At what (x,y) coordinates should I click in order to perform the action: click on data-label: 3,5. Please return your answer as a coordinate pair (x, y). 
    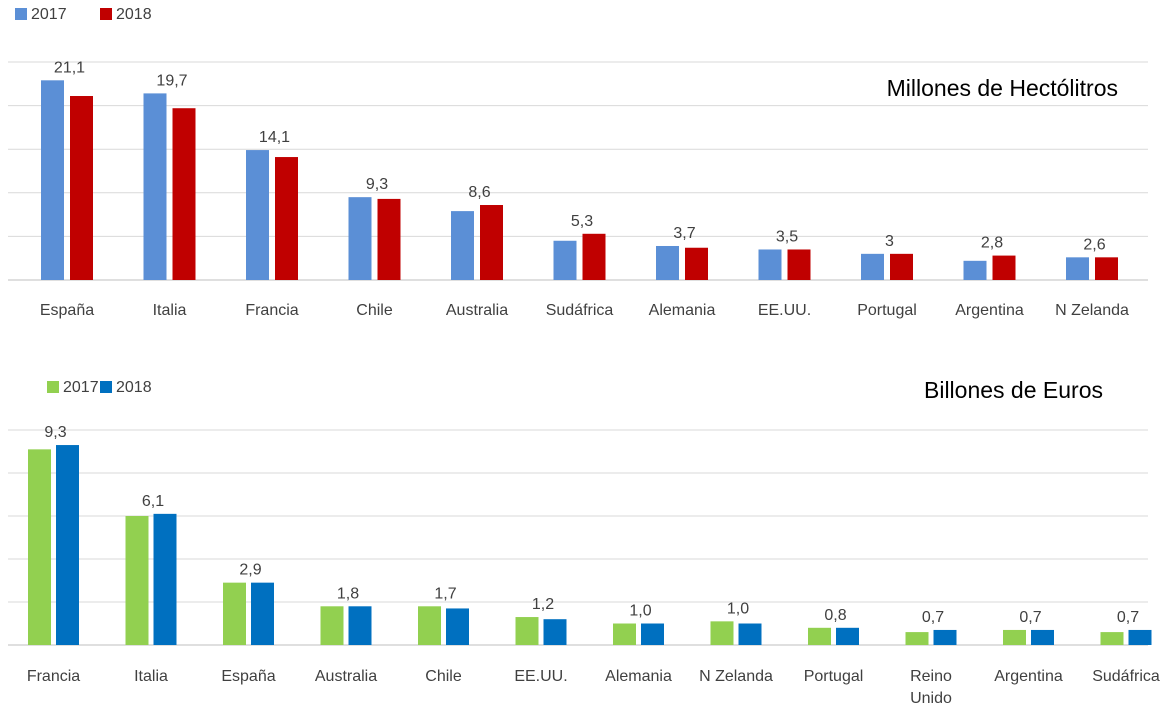
    Looking at the image, I should click on (787, 236).